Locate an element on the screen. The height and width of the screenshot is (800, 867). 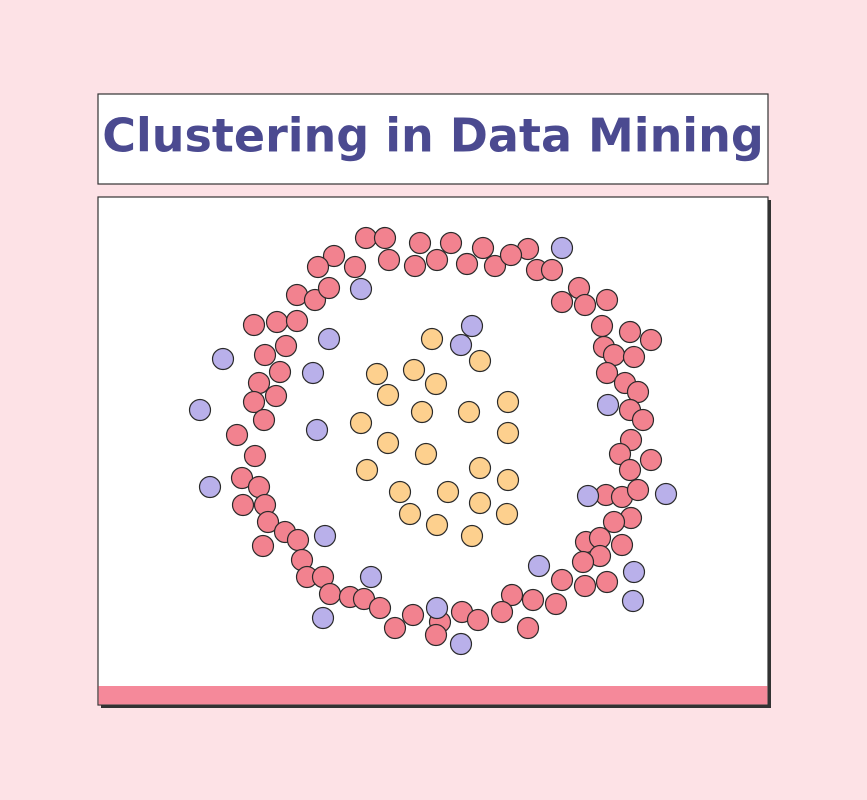
title: Clustering in Data Mining is located at coordinates (433, 136).